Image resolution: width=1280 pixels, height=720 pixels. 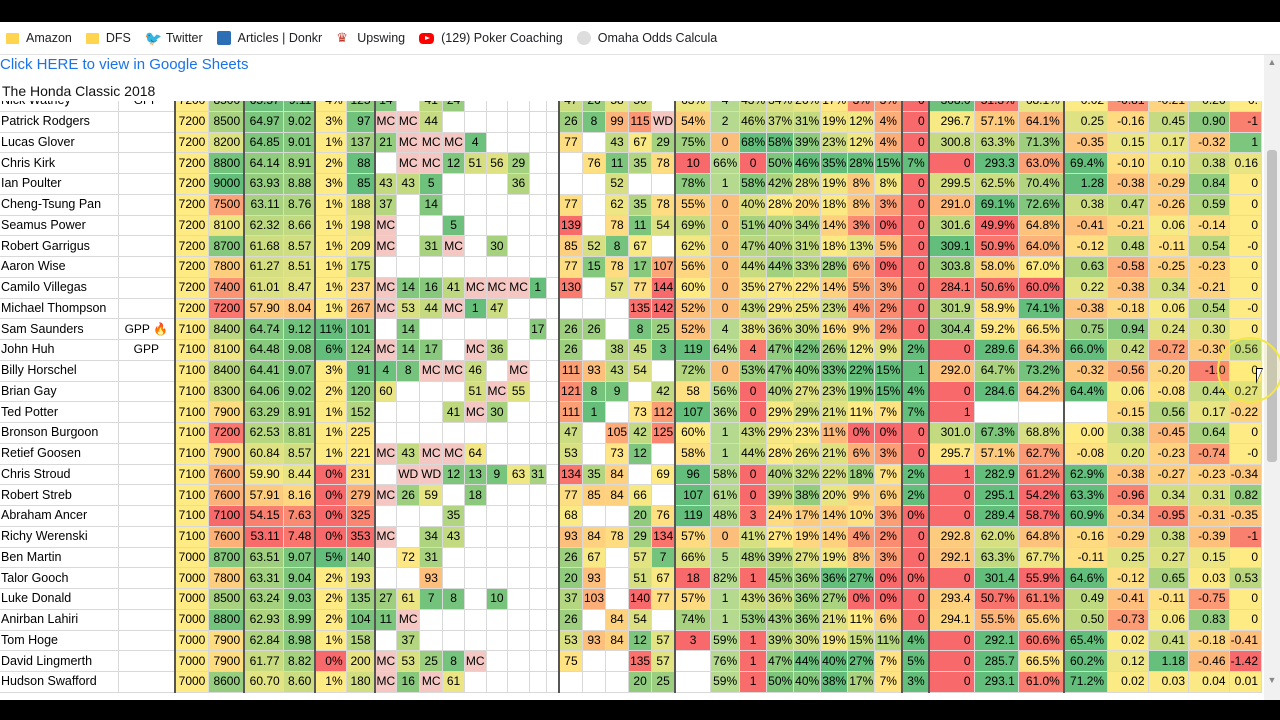 I want to click on data-cell: 7100, so click(x=192, y=329).